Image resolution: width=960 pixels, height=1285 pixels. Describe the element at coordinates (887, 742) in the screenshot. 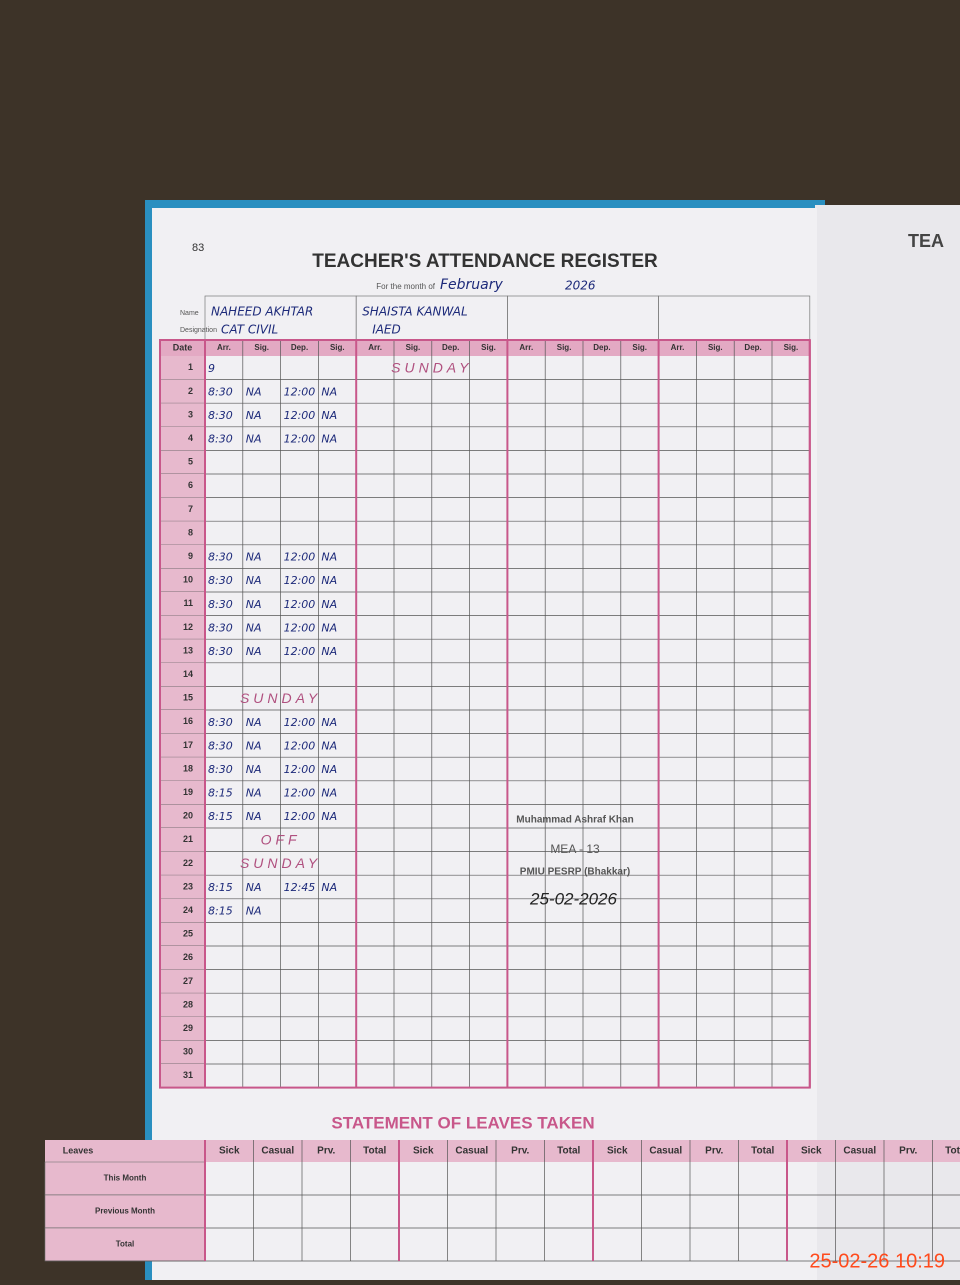

I see `facing-page` at that location.